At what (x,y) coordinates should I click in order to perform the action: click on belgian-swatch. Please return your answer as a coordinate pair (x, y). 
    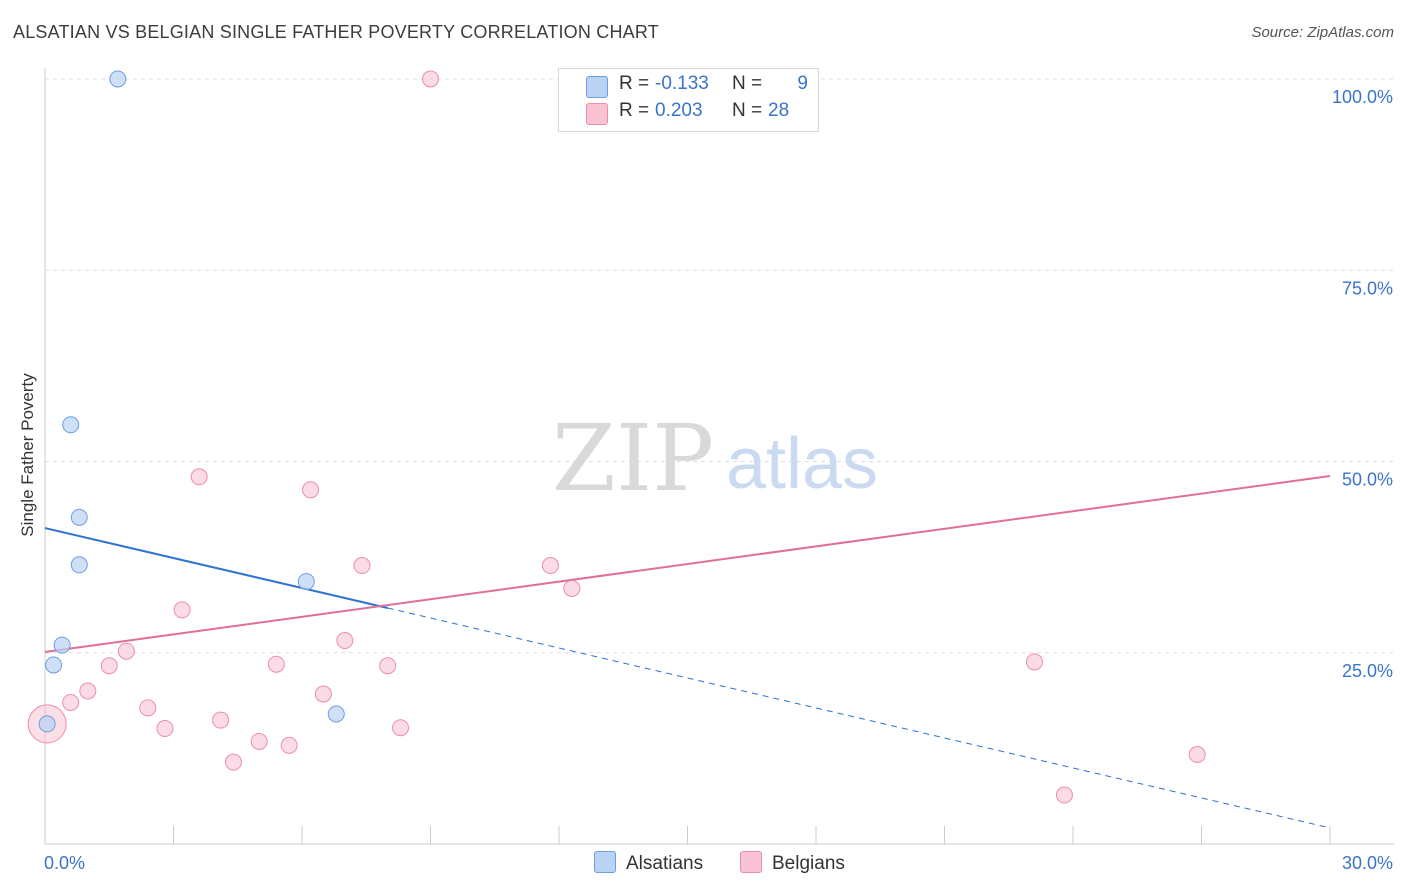
    Looking at the image, I should click on (597, 114).